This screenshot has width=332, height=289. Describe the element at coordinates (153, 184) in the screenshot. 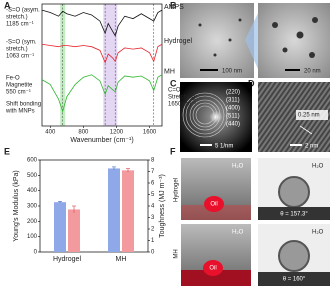

I see `y2-tick-label: 6` at that location.